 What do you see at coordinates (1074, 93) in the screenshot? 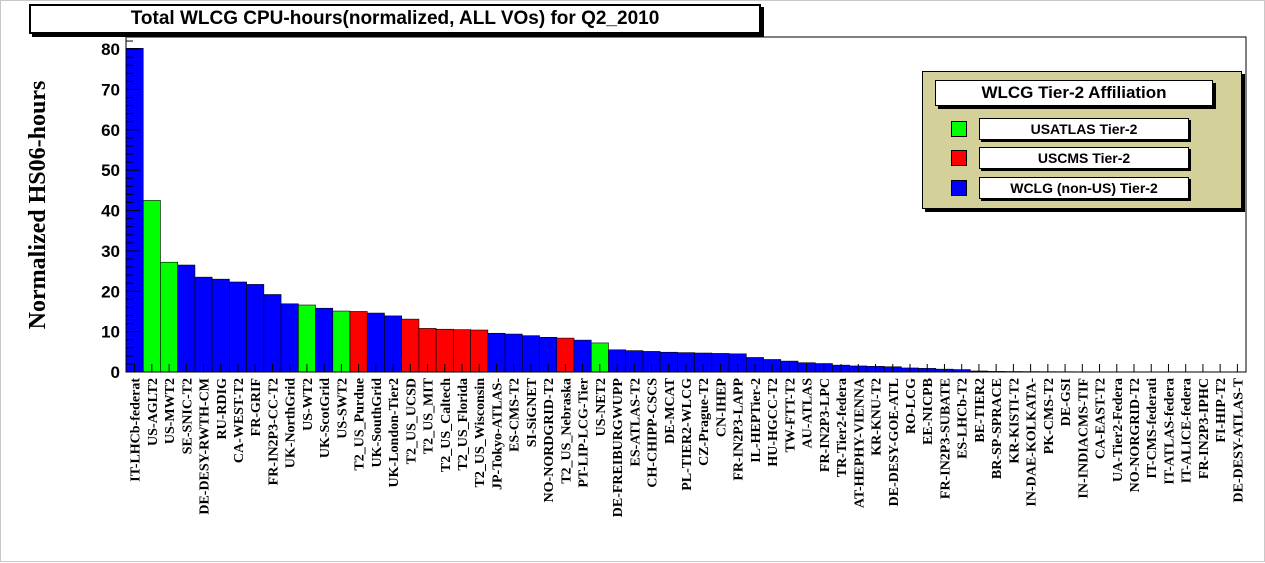
I see `legend-title: WLCG Tier-2 Affiliation` at bounding box center [1074, 93].